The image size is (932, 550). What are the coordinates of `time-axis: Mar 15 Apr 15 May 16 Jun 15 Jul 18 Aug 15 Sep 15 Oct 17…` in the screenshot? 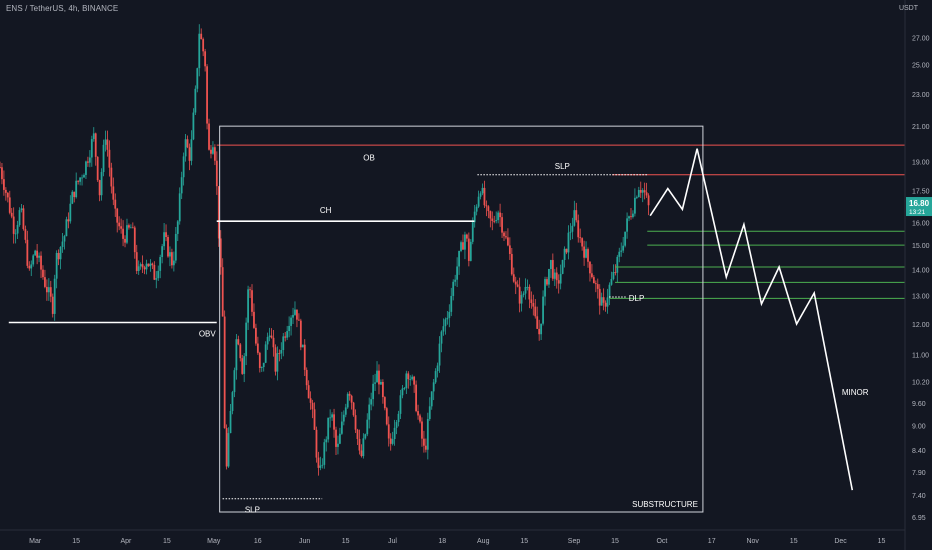 It's located at (457, 541).